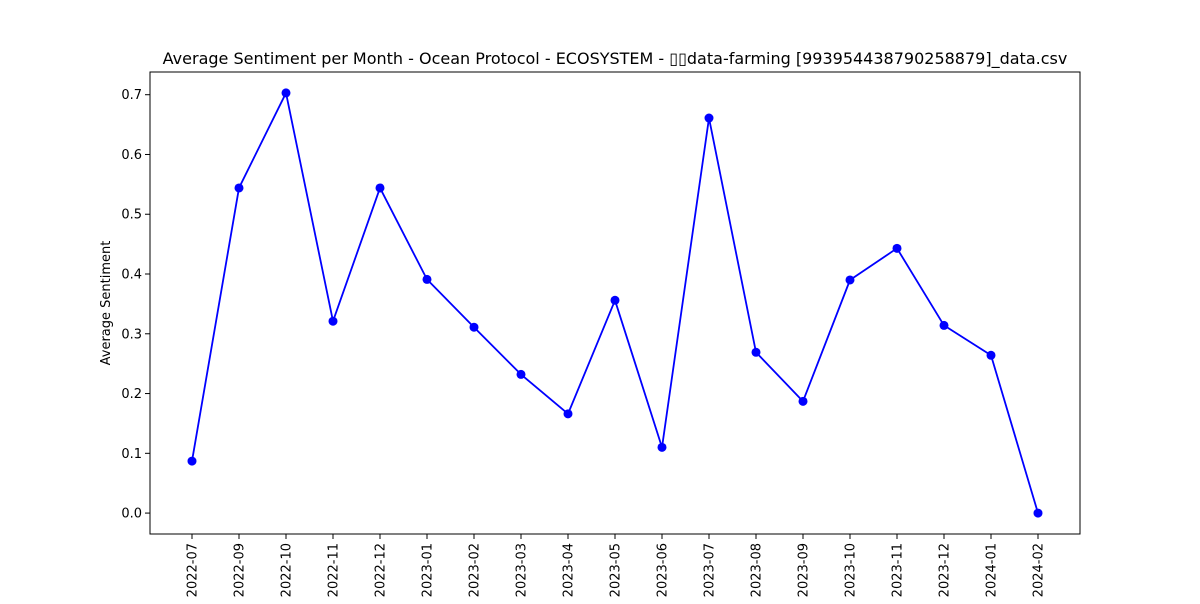  What do you see at coordinates (240, 570) in the screenshot?
I see `x-tick-label: 2022-09` at bounding box center [240, 570].